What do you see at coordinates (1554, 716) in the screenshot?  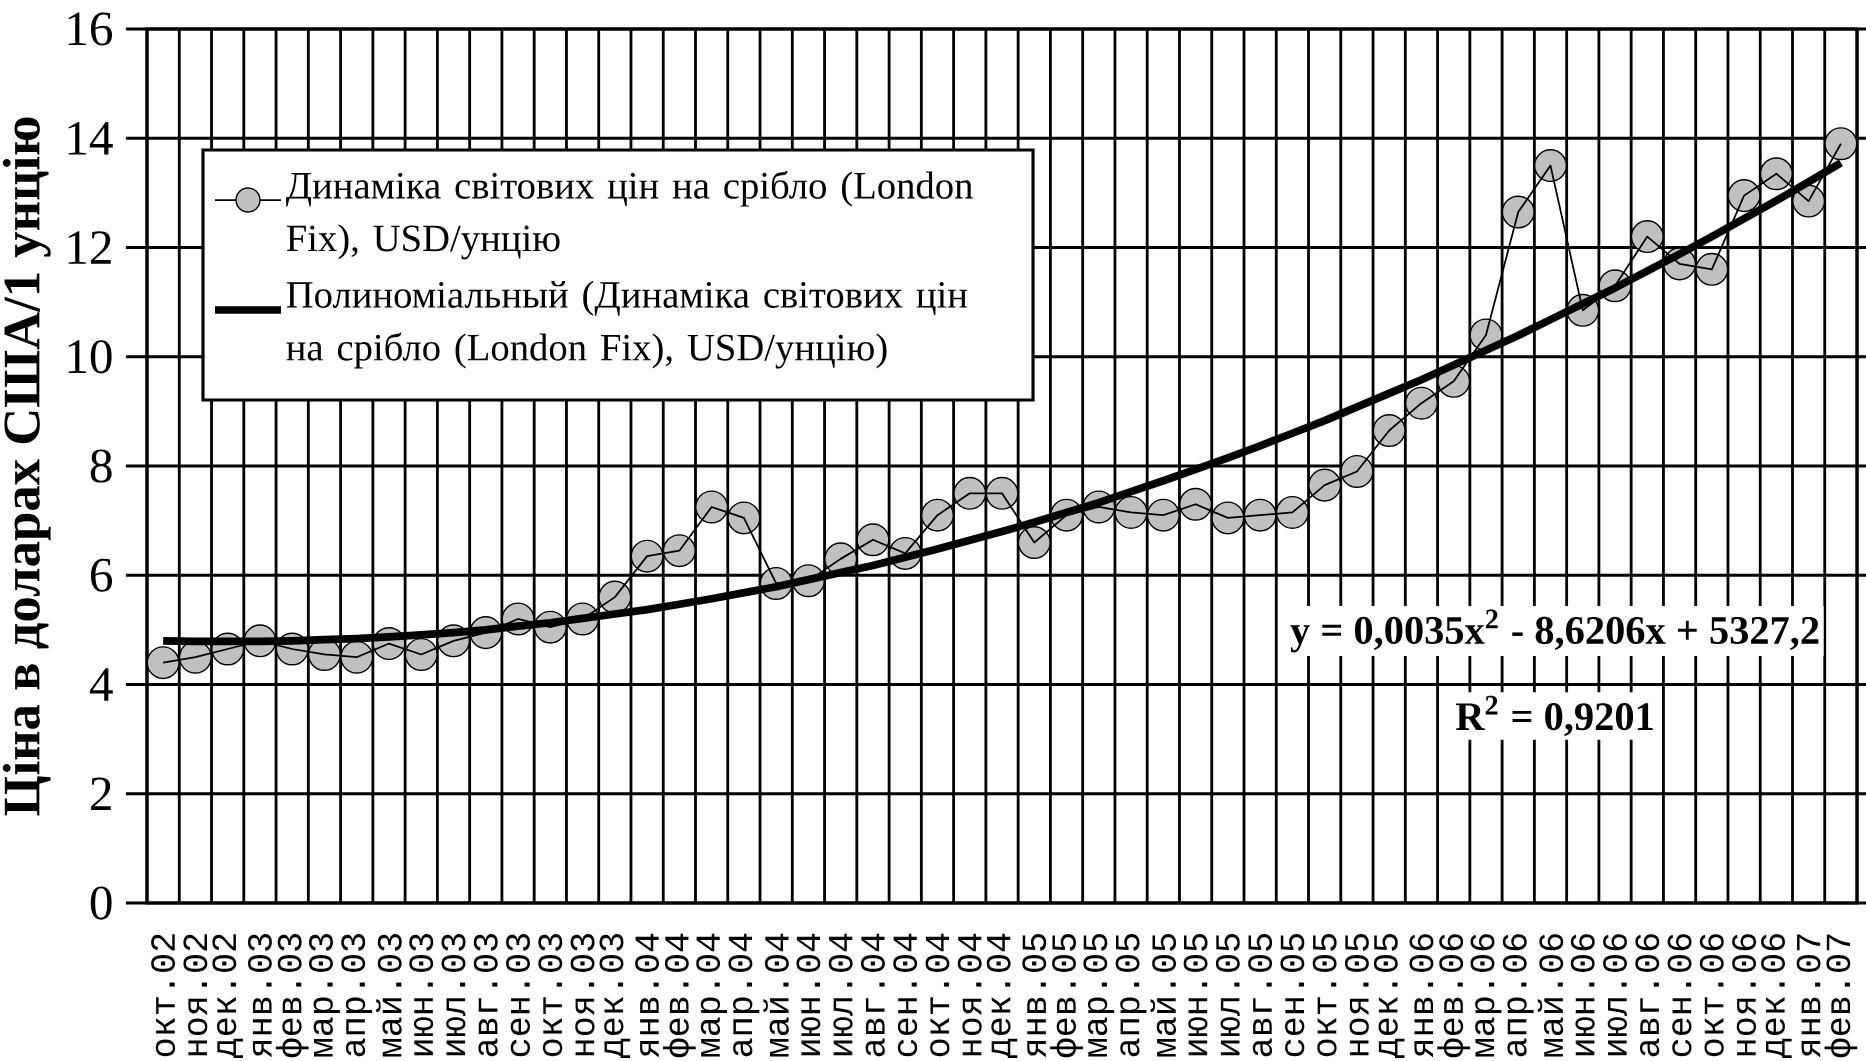 I see `annotation: R$^{2}$ = 0,9201` at bounding box center [1554, 716].